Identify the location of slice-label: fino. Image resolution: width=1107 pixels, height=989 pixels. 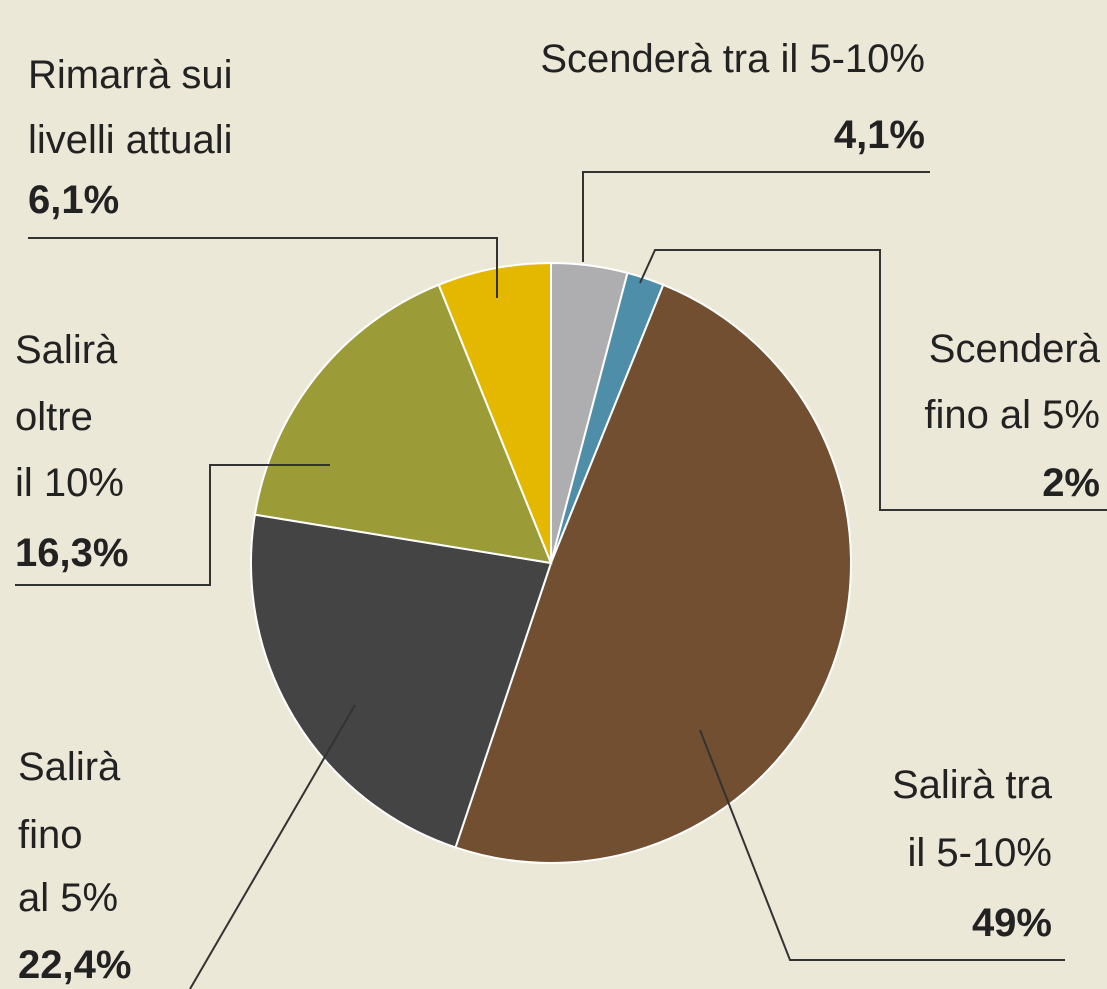
(50, 835).